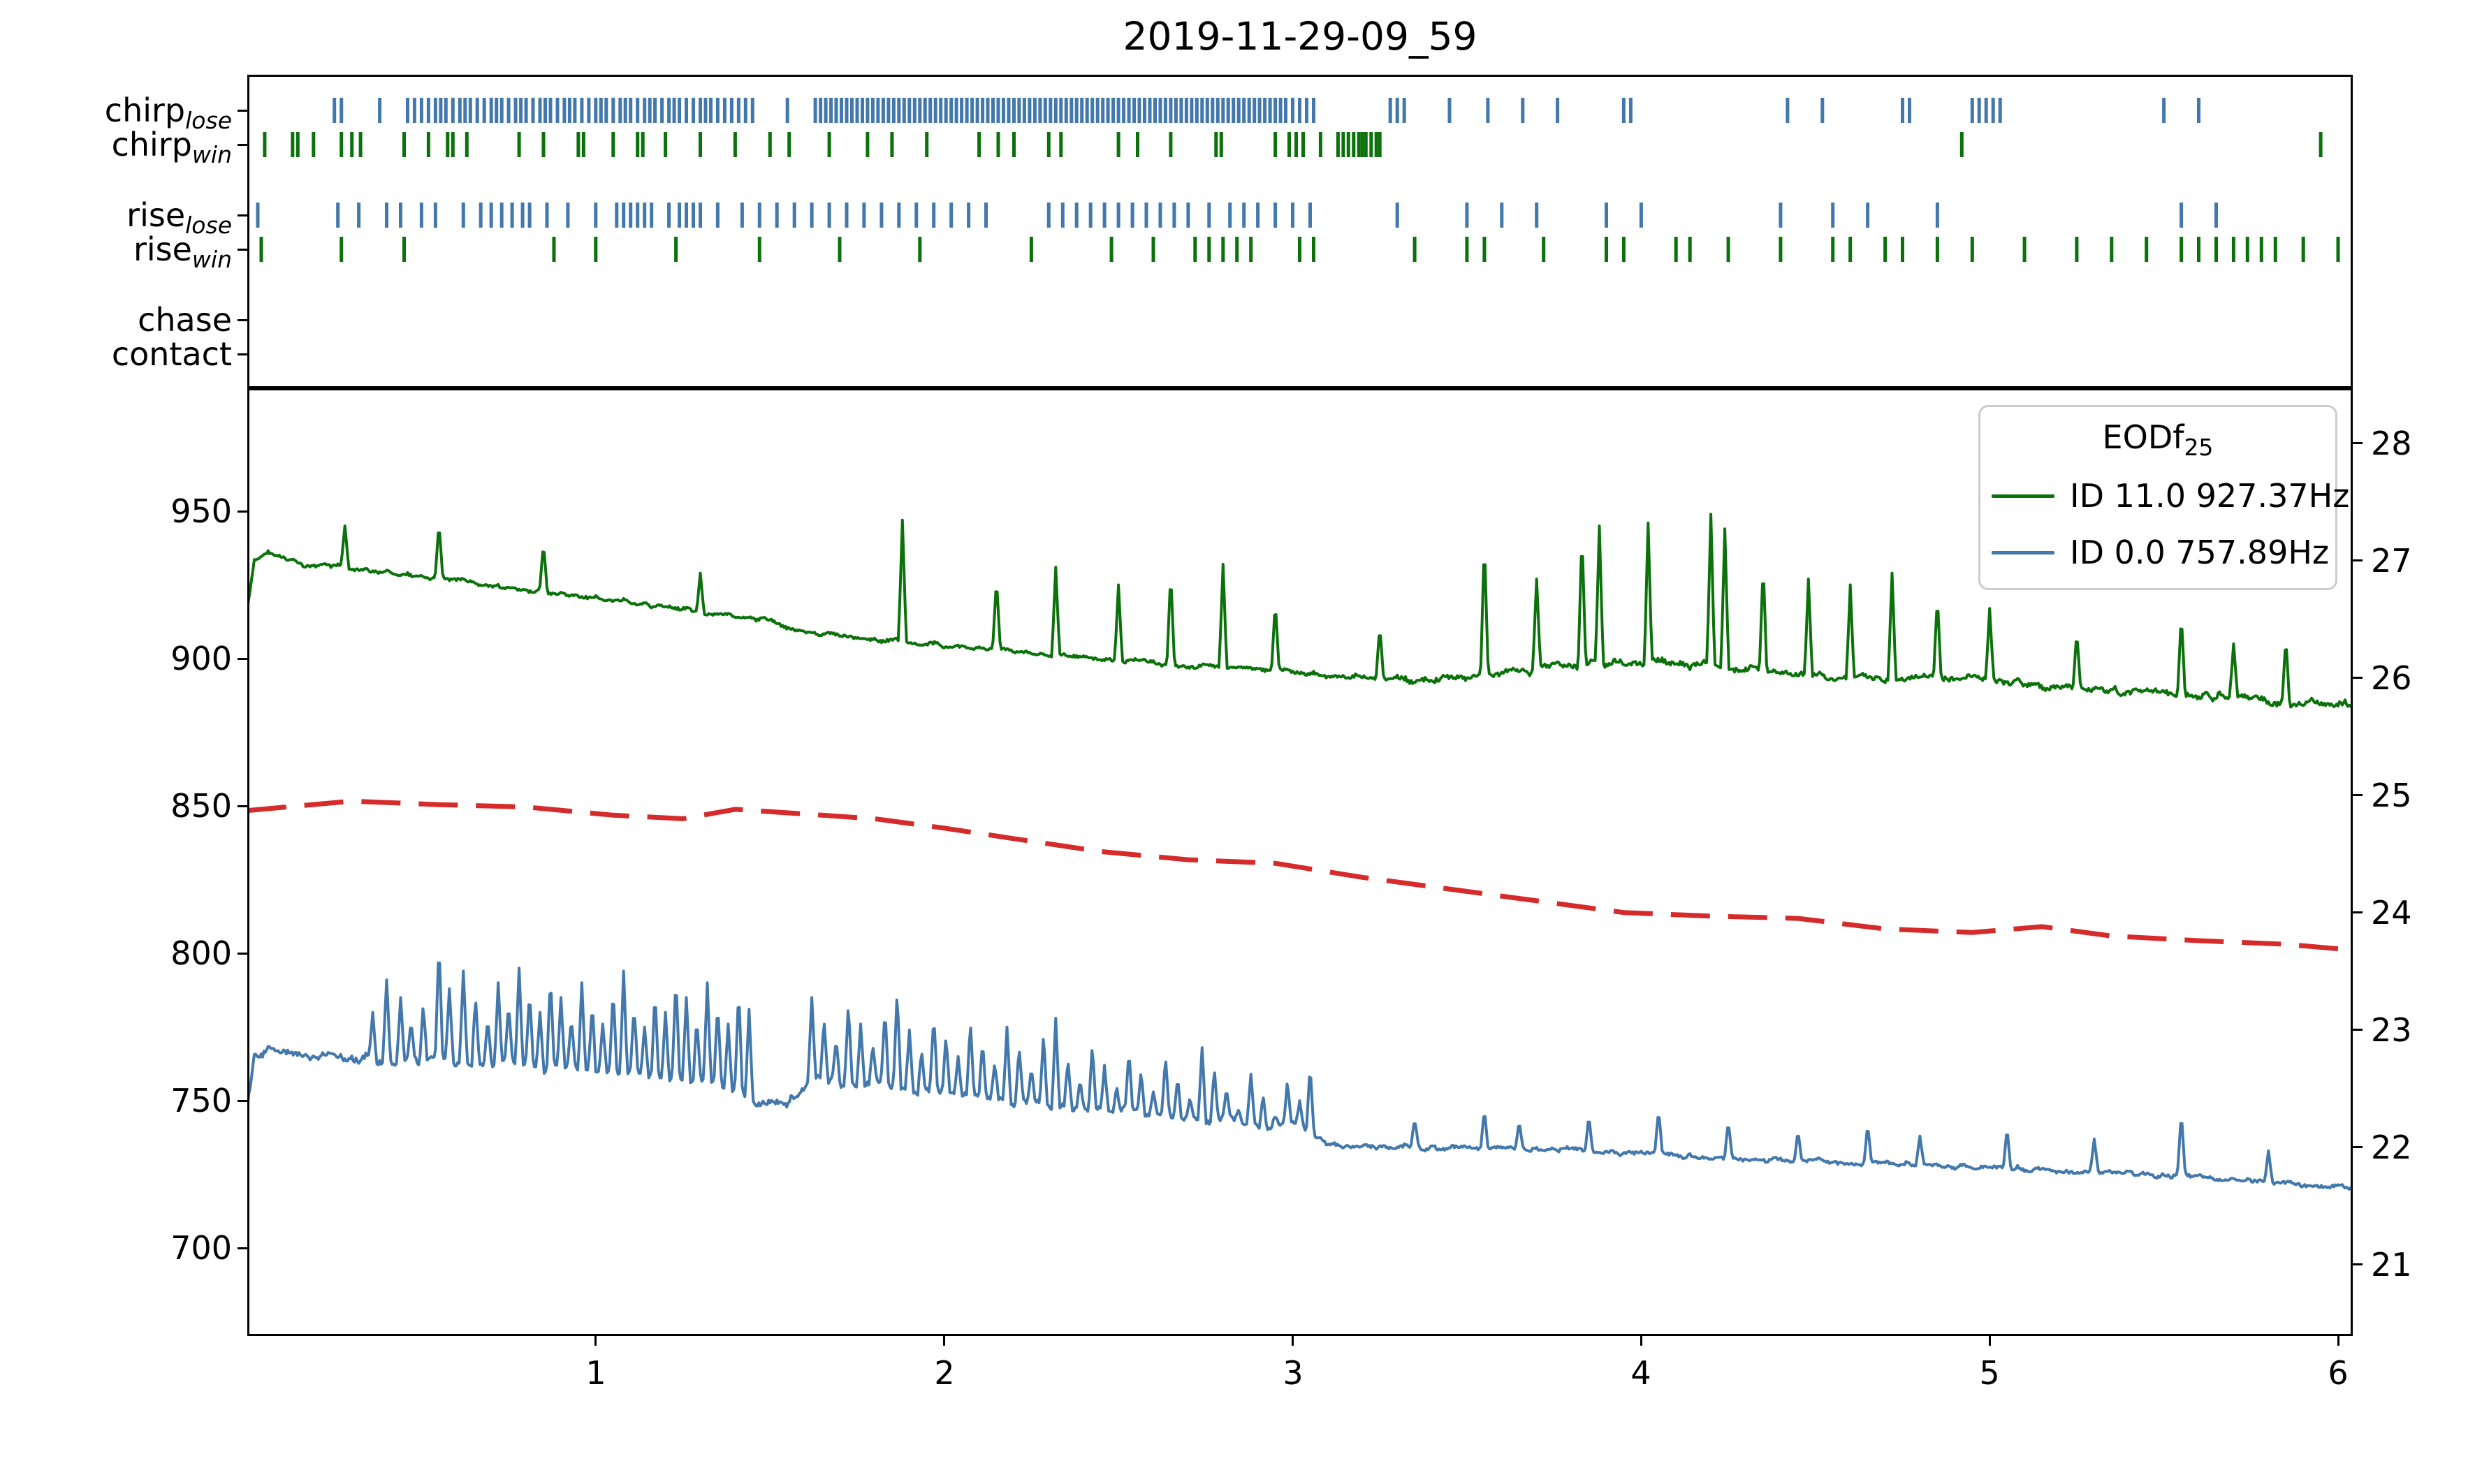  What do you see at coordinates (1300, 1076) in the screenshot?
I see `series-line-id-0-0-757-89hz` at bounding box center [1300, 1076].